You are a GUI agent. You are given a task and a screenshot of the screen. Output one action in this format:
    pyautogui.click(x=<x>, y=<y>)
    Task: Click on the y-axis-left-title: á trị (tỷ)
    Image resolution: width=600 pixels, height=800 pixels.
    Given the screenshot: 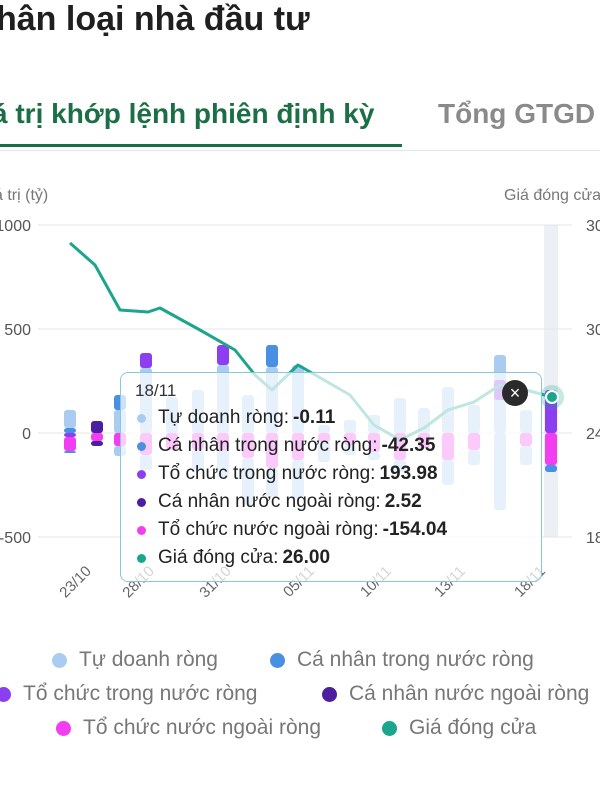 What is the action you would take?
    pyautogui.click(x=24, y=195)
    